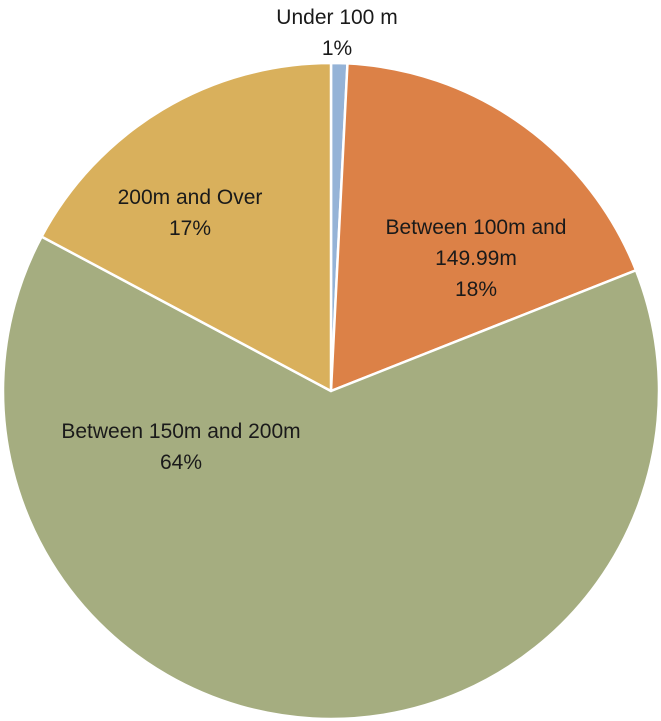 This screenshot has height=721, width=661. Describe the element at coordinates (476, 227) in the screenshot. I see `slice-category-label: Between 100m and` at that location.